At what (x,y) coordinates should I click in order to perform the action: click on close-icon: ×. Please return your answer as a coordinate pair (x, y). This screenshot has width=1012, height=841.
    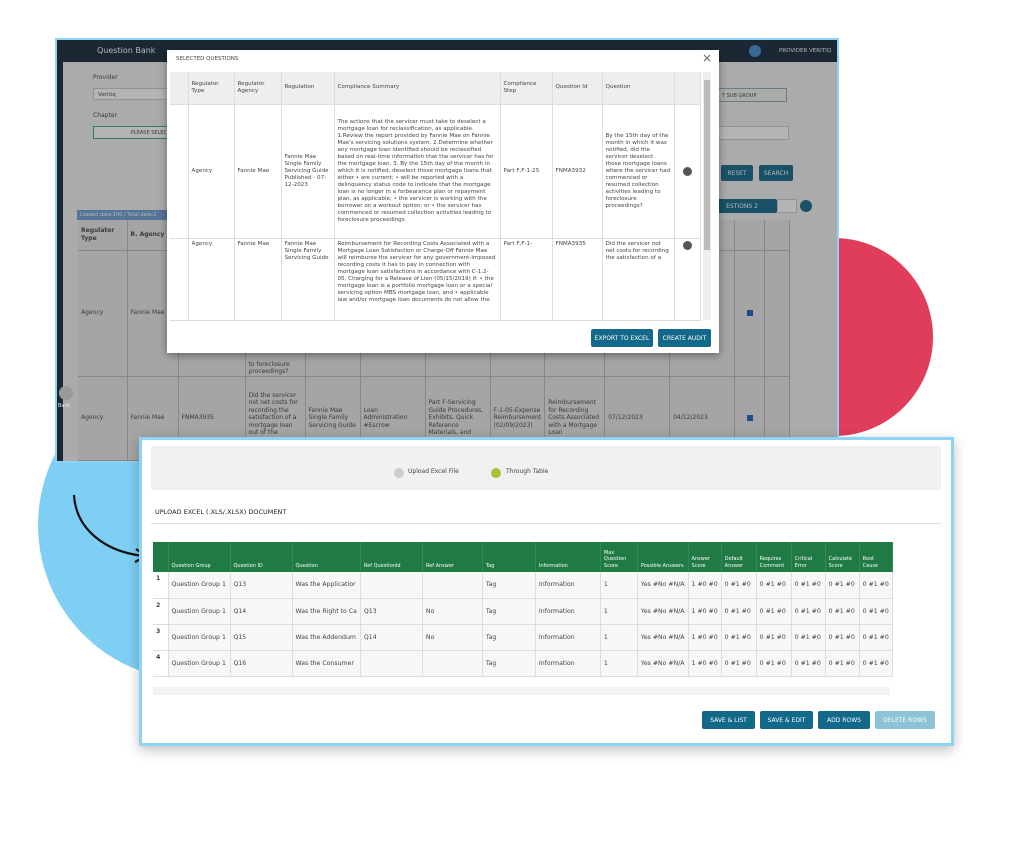
    Looking at the image, I should click on (707, 58).